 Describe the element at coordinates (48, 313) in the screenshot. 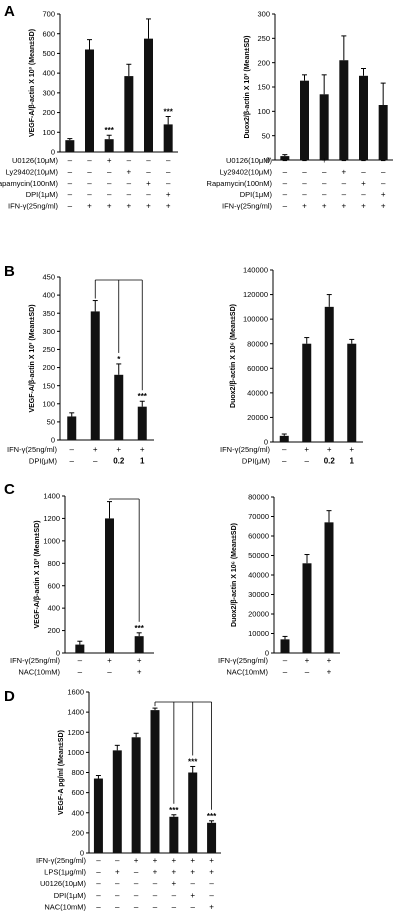

I see `y-tick-label: 350` at that location.